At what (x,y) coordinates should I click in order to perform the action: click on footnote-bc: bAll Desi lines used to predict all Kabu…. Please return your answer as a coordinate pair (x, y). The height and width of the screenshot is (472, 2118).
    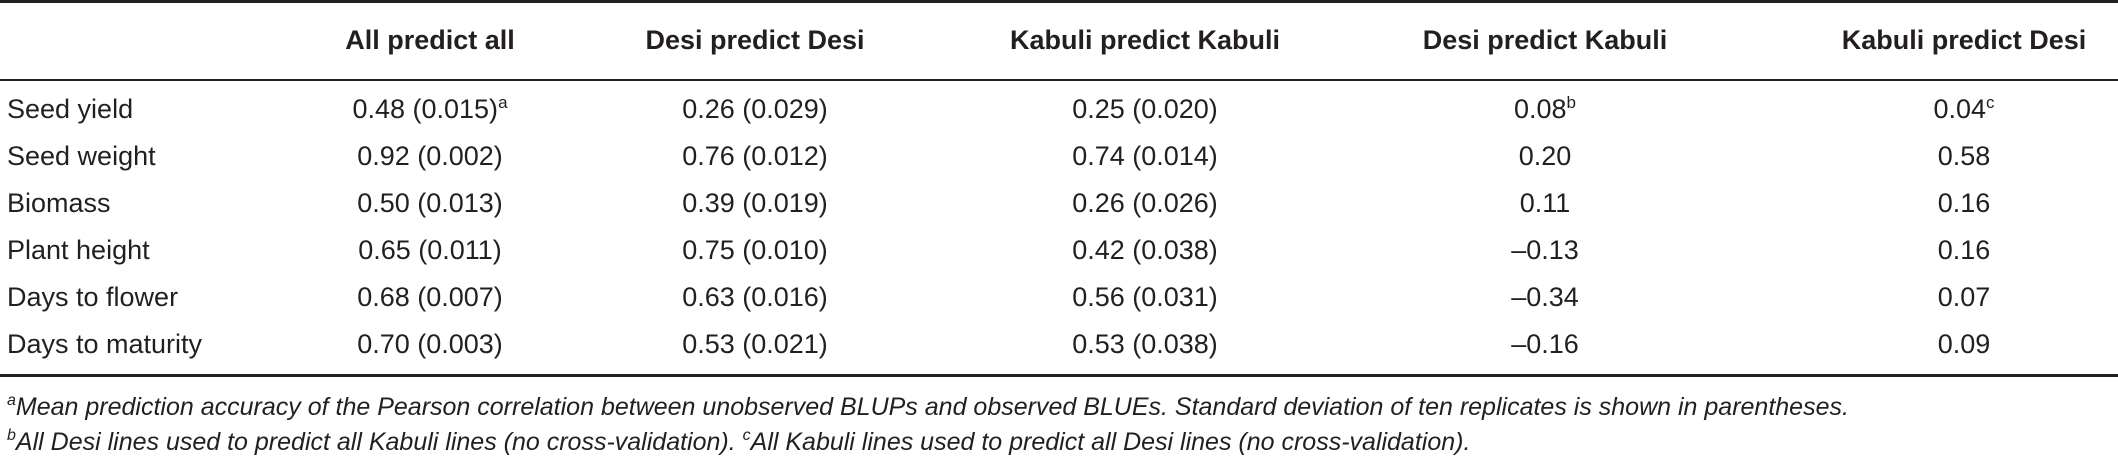
    Looking at the image, I should click on (1057, 442).